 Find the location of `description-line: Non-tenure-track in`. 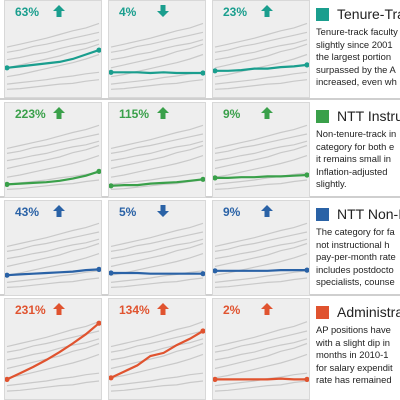

description-line: Non-tenure-track in is located at coordinates (356, 133).